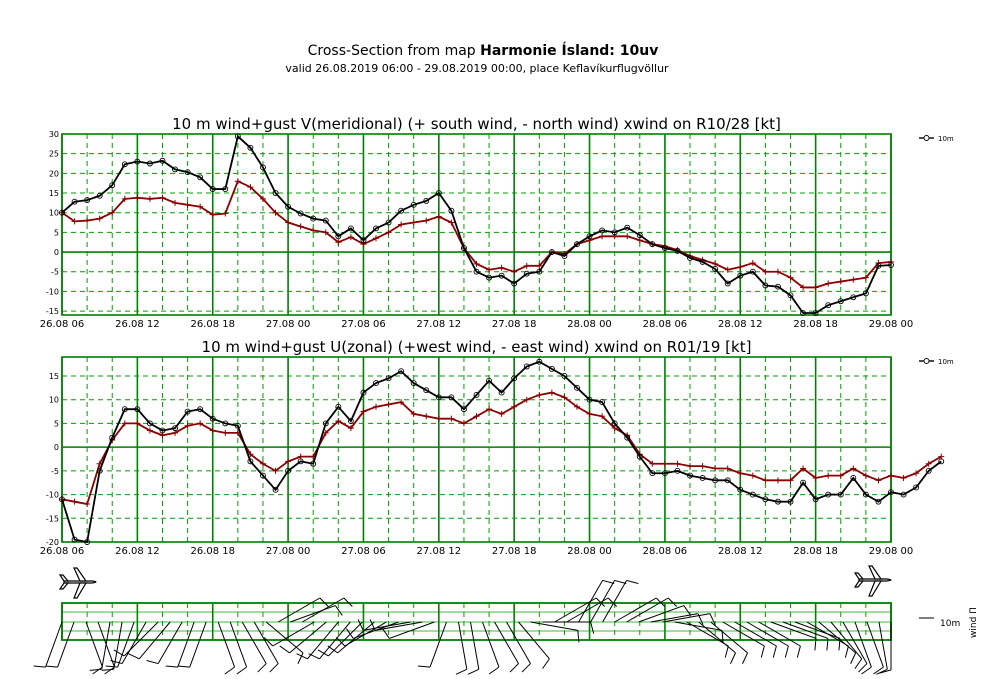 This screenshot has width=1000, height=679. I want to click on y-tick-label: 10, so click(54, 400).